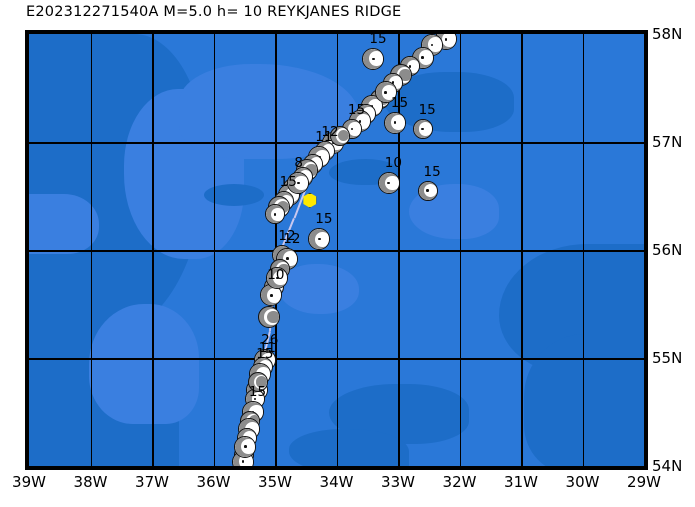 The image size is (695, 507). Describe the element at coordinates (310, 200) in the screenshot. I see `main-event-marker` at that location.